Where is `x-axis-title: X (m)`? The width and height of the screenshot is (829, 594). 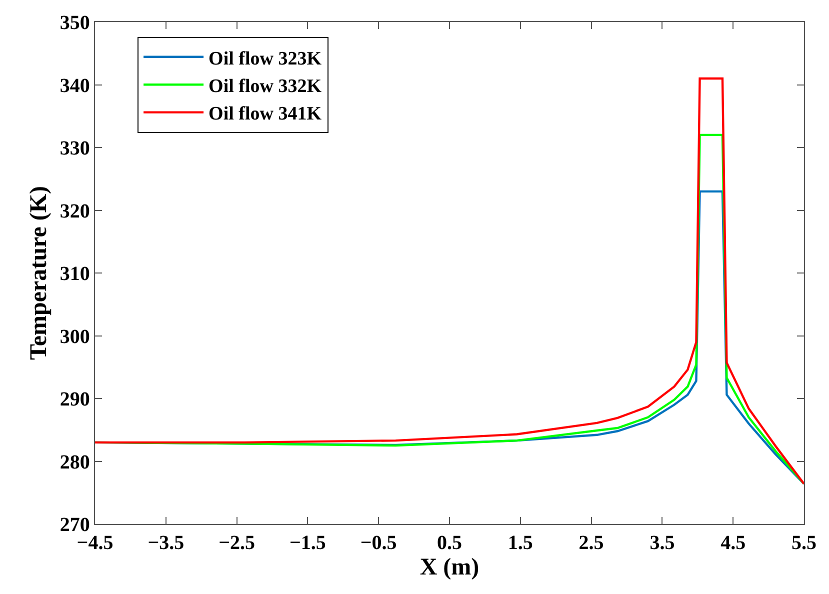
x-axis-title: X (m) is located at coordinates (450, 567).